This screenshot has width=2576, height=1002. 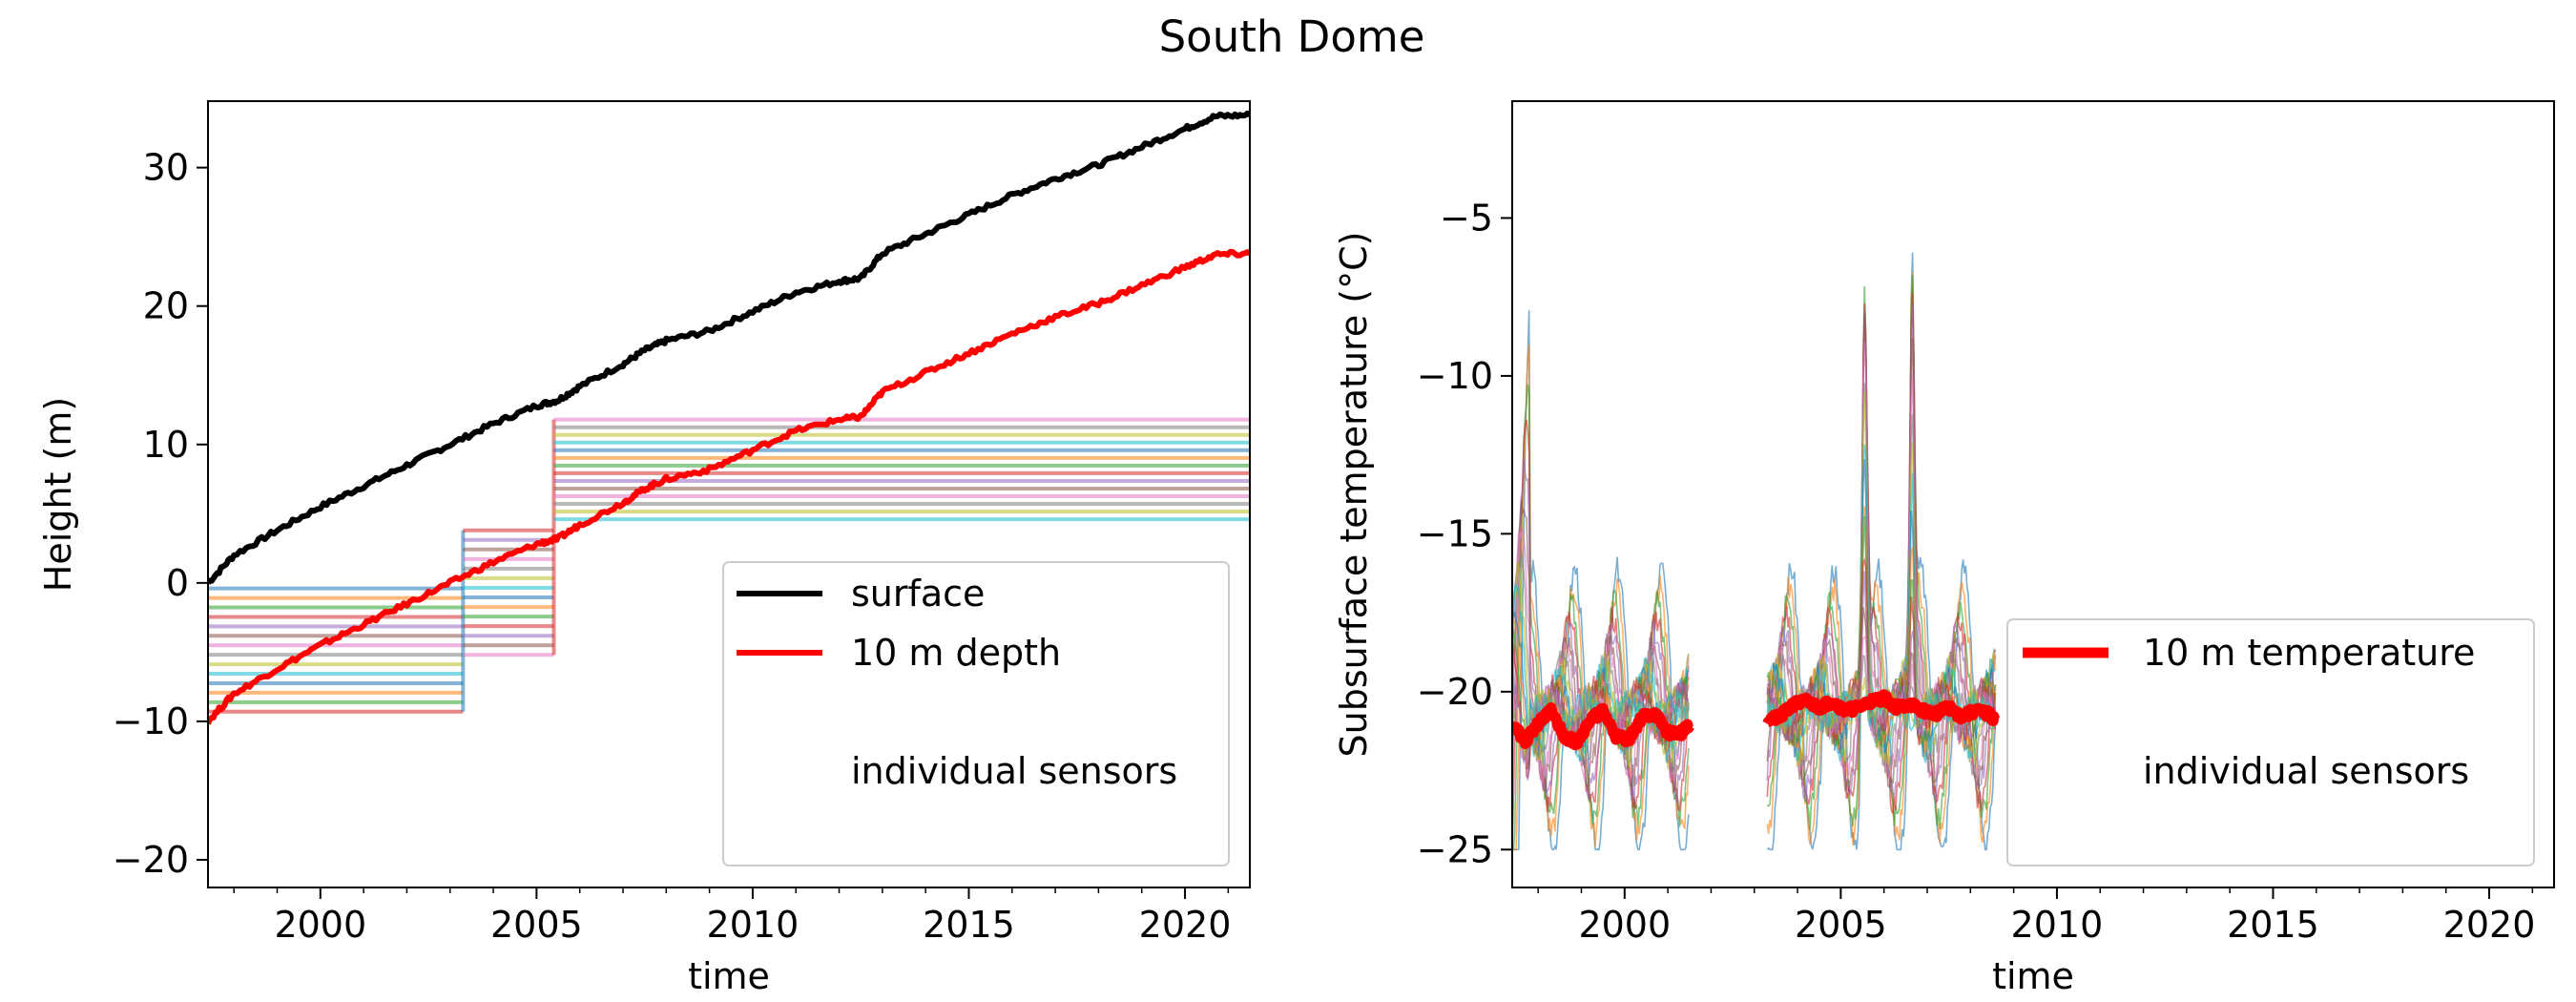 I want to click on figure-title: South Dome, so click(x=1292, y=36).